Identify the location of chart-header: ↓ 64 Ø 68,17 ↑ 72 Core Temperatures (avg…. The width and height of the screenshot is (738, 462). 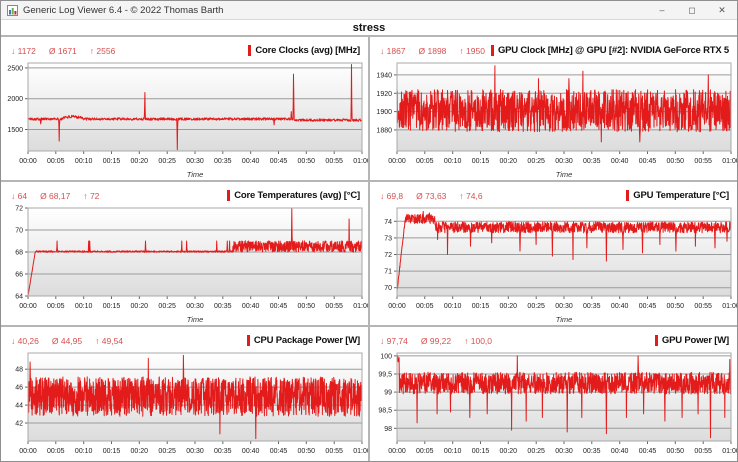
(184, 192).